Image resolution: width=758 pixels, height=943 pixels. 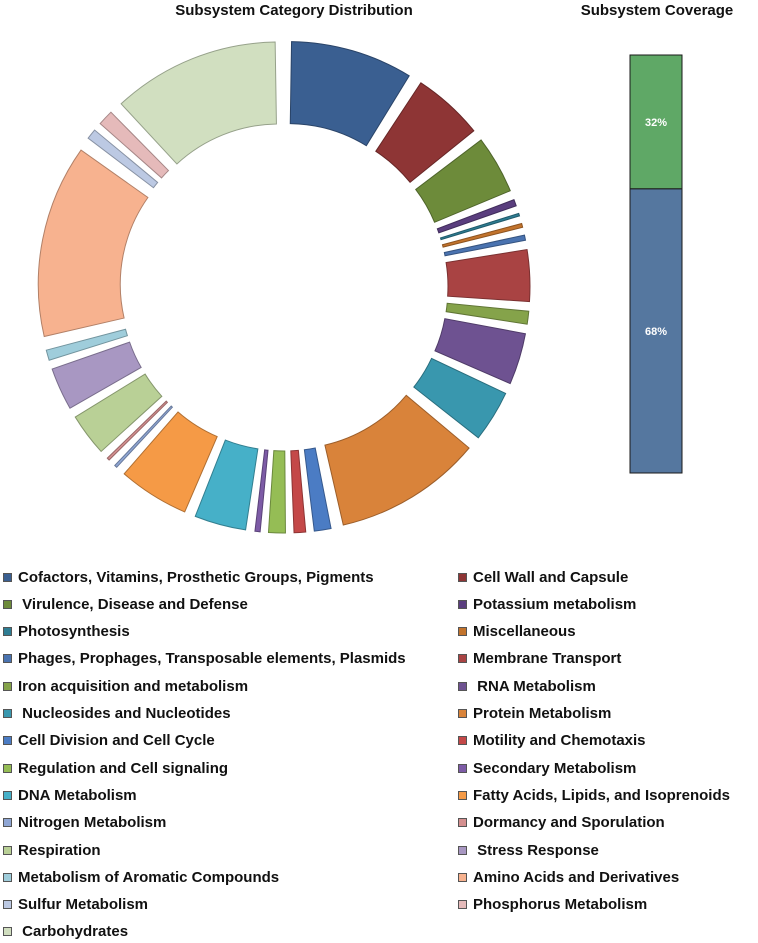 I want to click on donut-slice-carbohydrates, so click(x=198, y=103).